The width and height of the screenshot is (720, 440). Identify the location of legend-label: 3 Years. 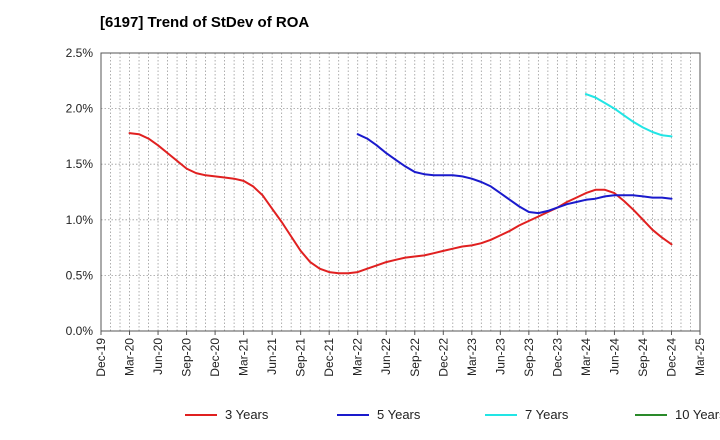
(247, 414).